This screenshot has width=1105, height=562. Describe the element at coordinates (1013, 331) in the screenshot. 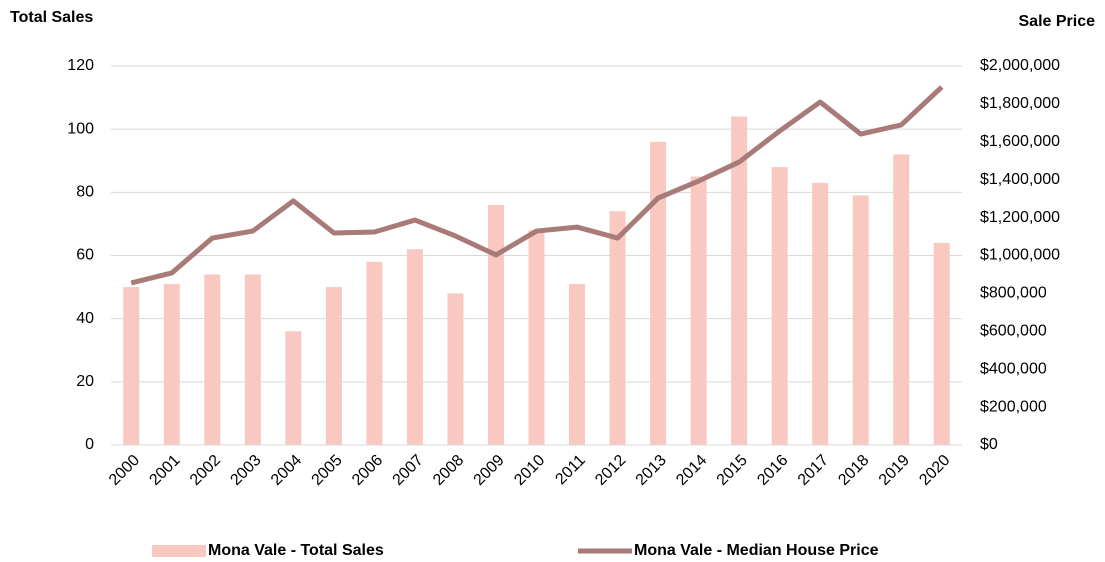

I see `y2-tick-label: $600,000` at that location.